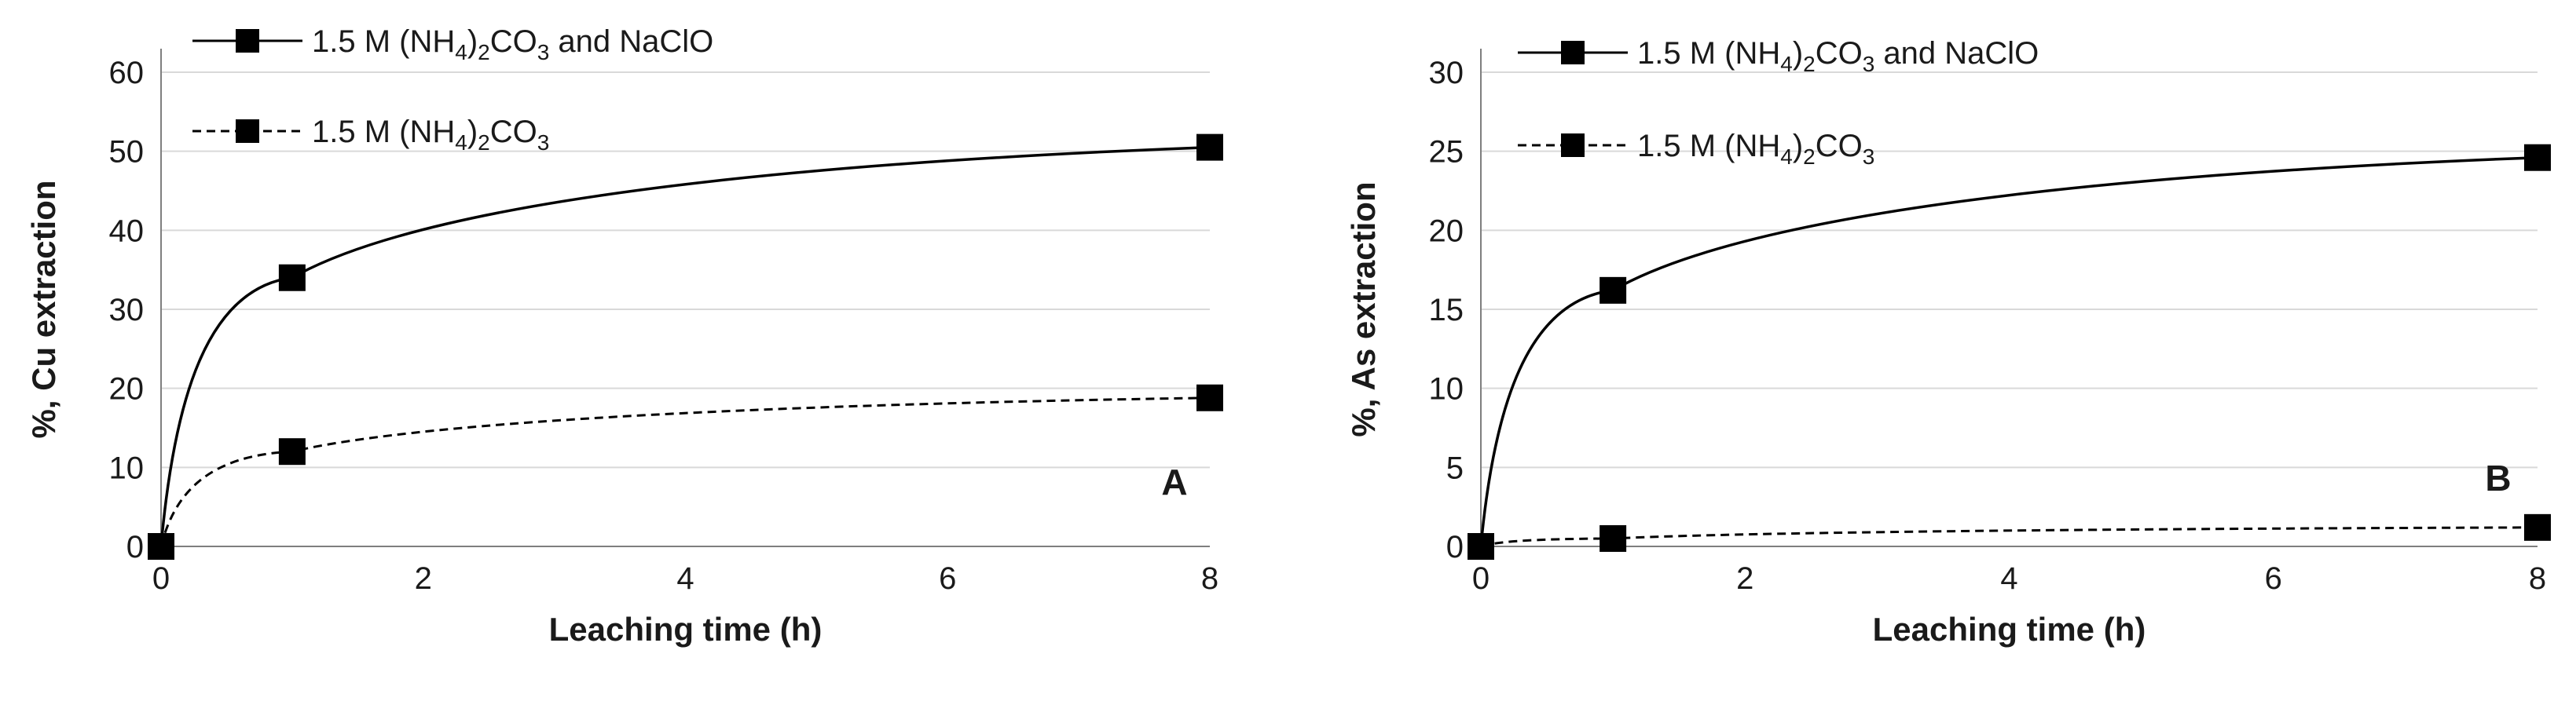  What do you see at coordinates (127, 231) in the screenshot?
I see `y-tick-label: 40` at bounding box center [127, 231].